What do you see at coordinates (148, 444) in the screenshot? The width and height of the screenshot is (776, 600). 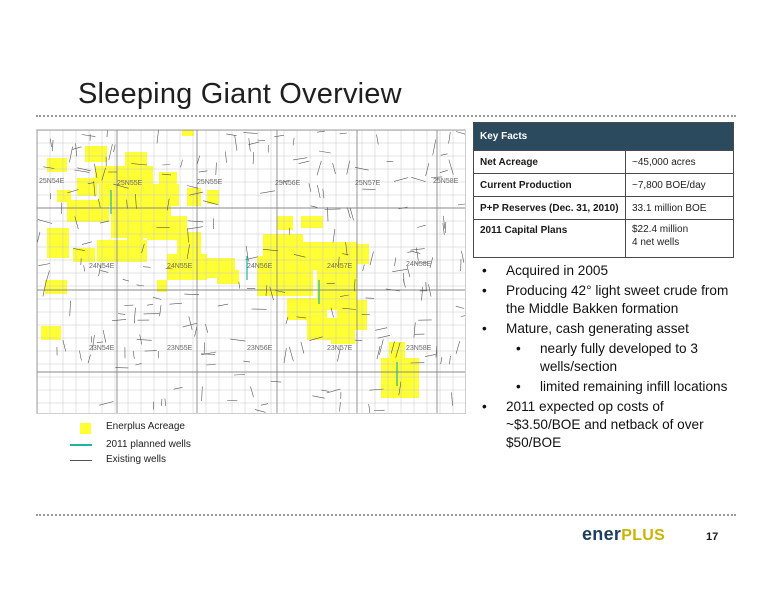 I see `legend-planned-label: 2011 planned wells` at bounding box center [148, 444].